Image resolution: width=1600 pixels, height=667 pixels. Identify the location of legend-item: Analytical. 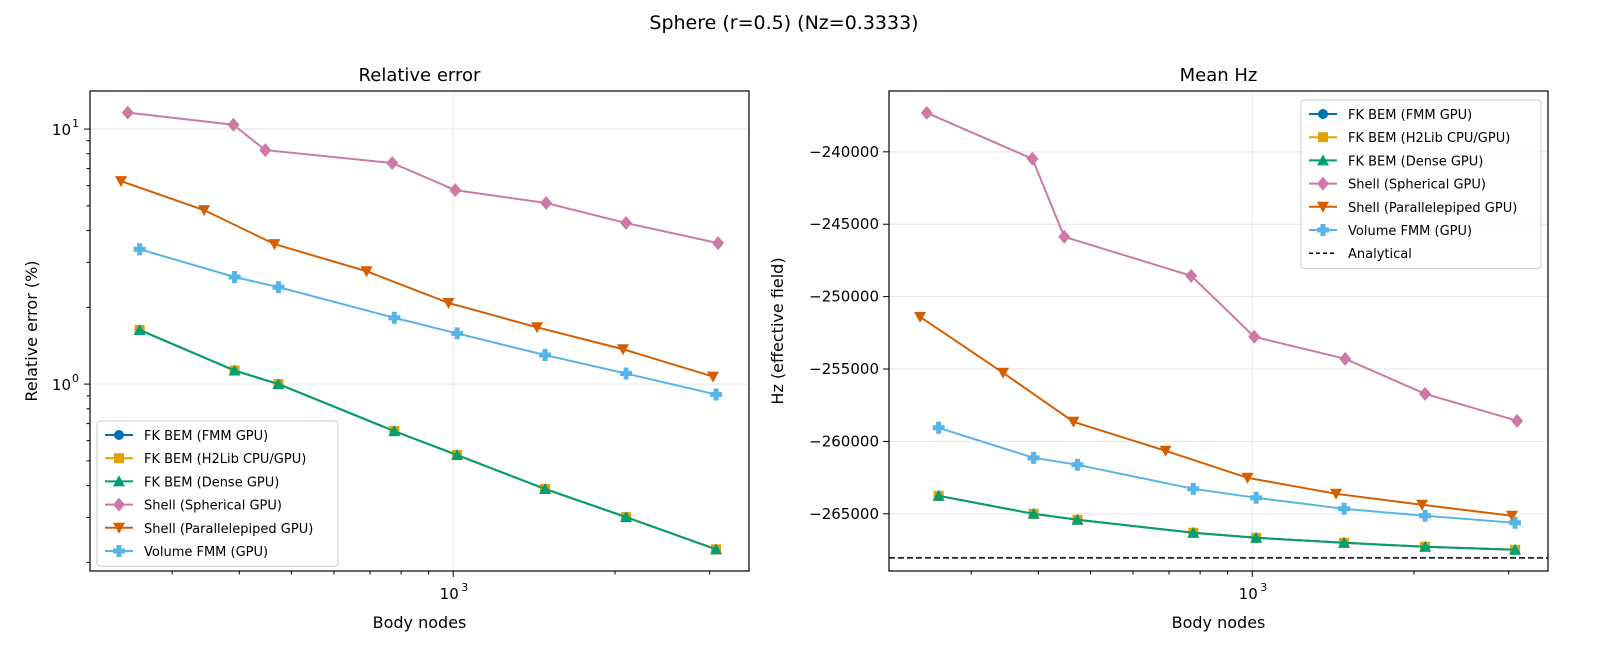
(1360, 254).